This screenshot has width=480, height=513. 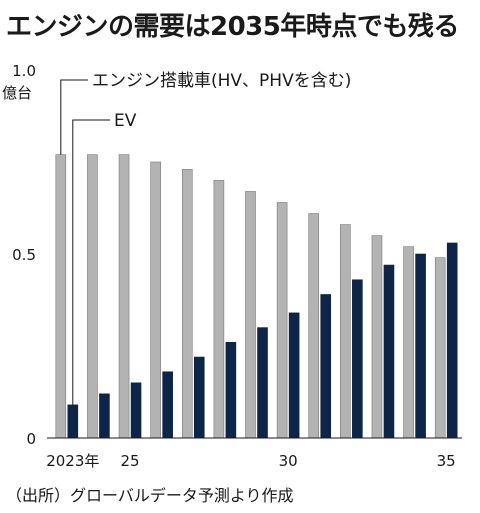 What do you see at coordinates (24, 71) in the screenshot?
I see `y-tick-label: 1.0` at bounding box center [24, 71].